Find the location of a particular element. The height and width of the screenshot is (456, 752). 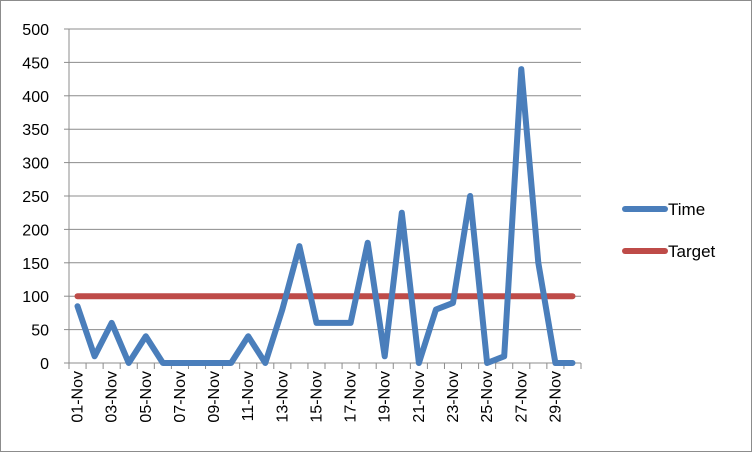

x-tick-label: 09-Nov is located at coordinates (214, 397).